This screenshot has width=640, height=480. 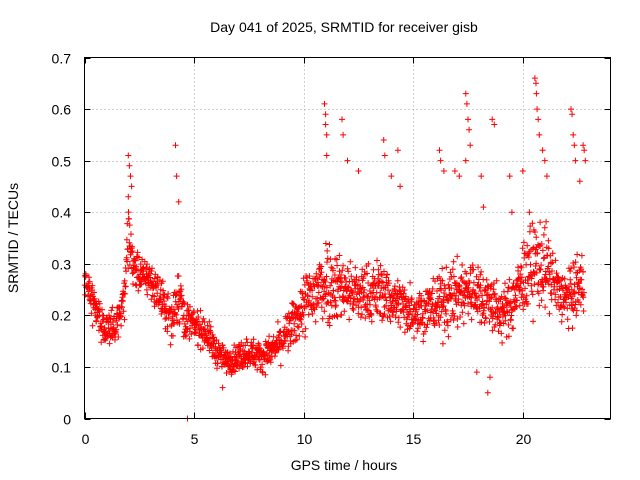 What do you see at coordinates (67, 420) in the screenshot?
I see `y-tick-label: 0` at bounding box center [67, 420].